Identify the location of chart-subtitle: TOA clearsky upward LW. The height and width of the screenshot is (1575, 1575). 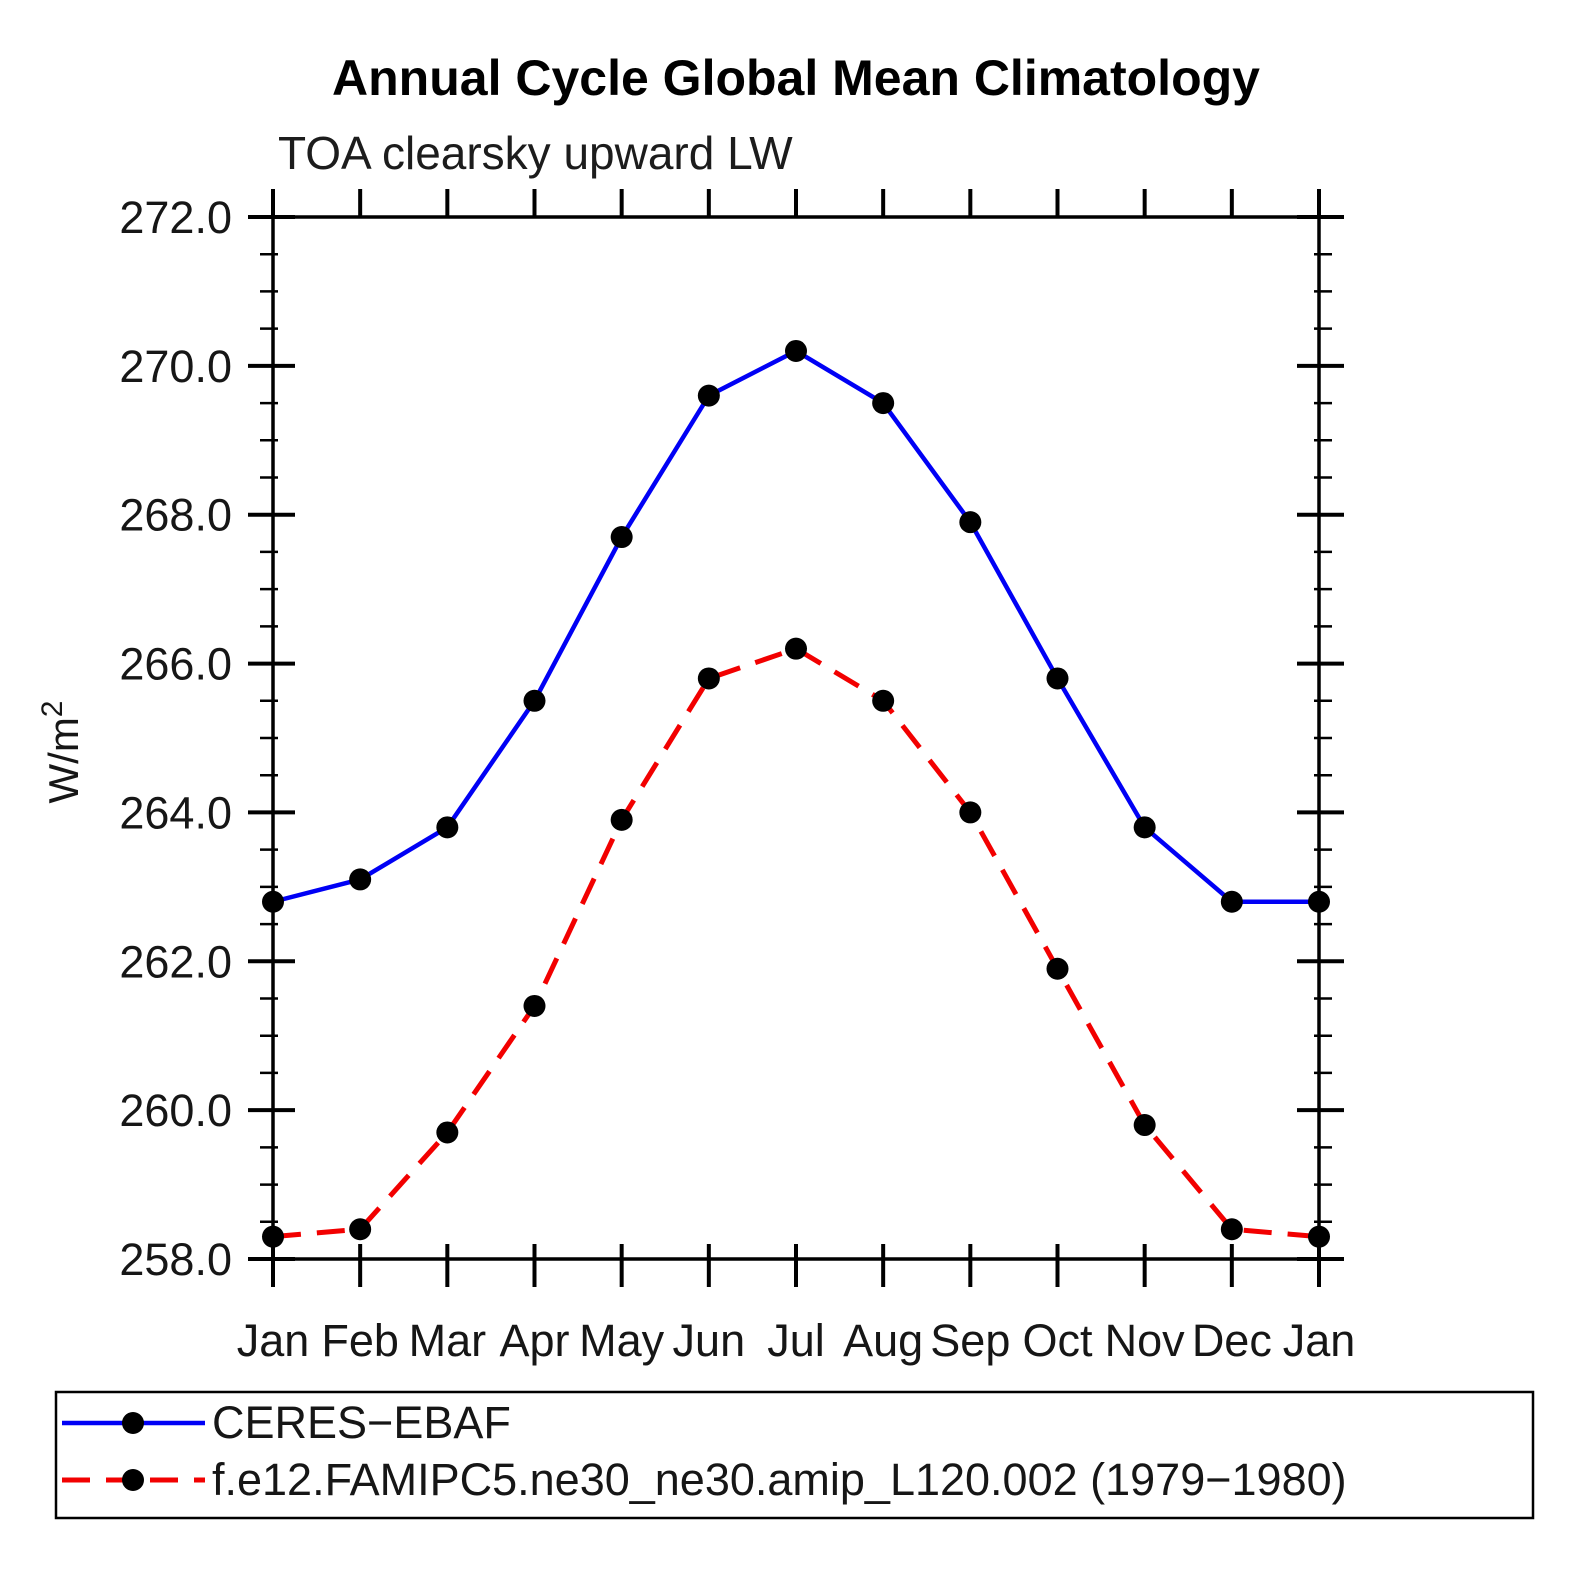
(535, 153).